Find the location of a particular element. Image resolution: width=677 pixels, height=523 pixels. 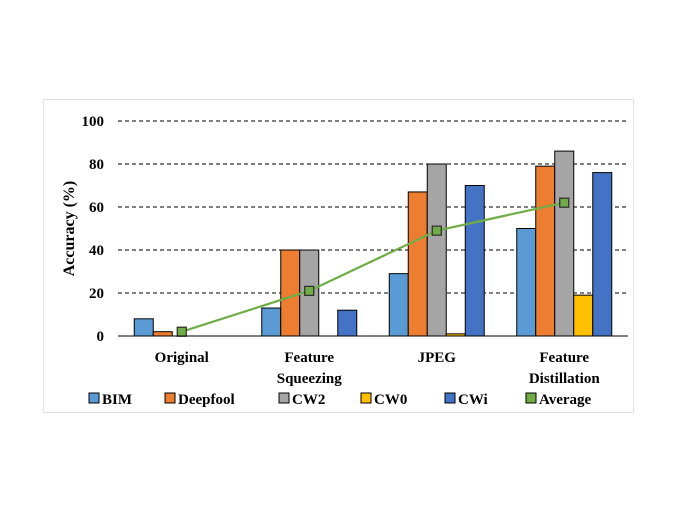

legend-swatch-cw0 is located at coordinates (366, 398).